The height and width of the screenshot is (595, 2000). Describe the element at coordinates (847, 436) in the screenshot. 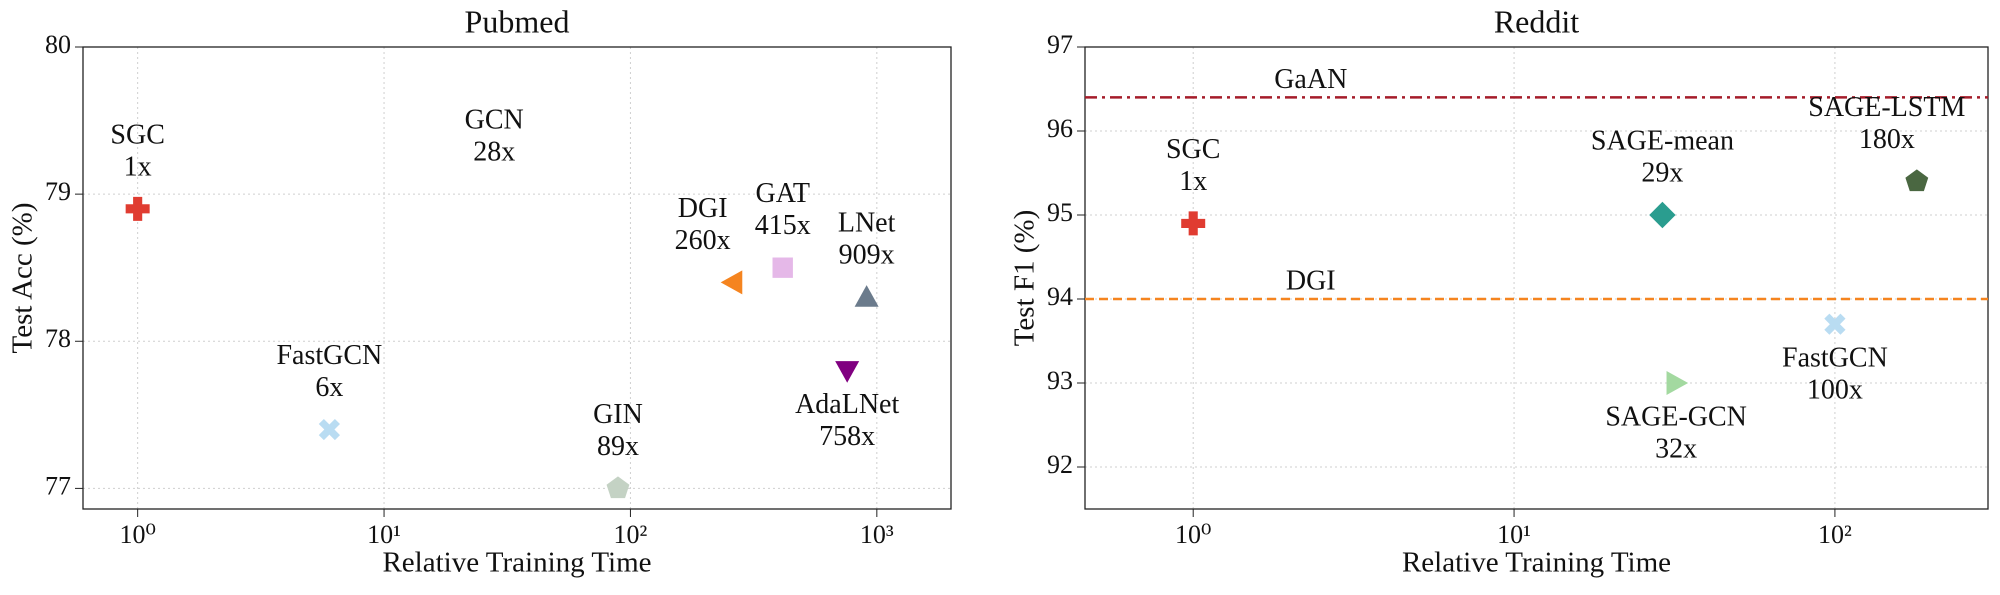

I see `point-speedup: 758x` at that location.